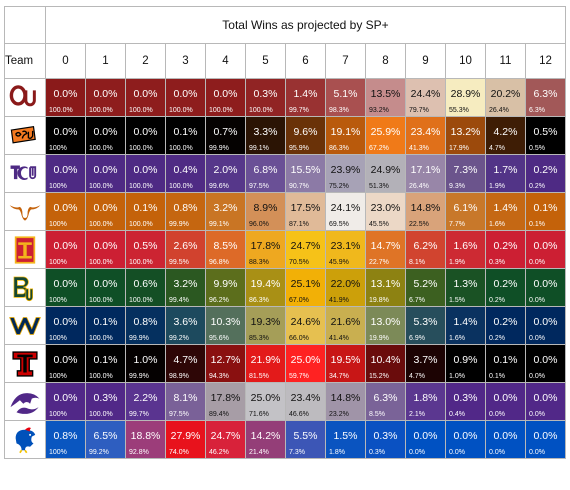 This screenshot has height=490, width=570. What do you see at coordinates (25, 325) in the screenshot?
I see `wvu-logo` at bounding box center [25, 325].